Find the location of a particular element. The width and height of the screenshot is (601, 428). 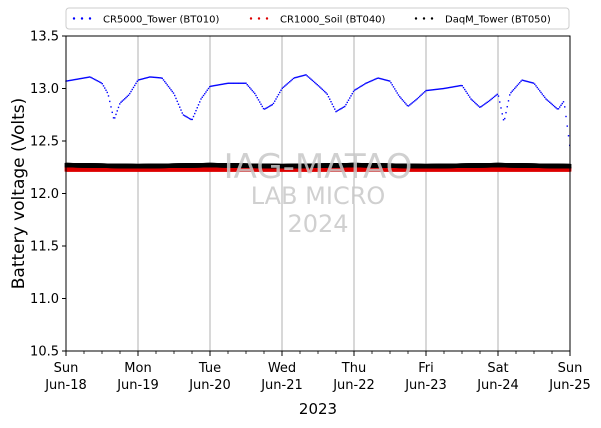

watermark-line-1: IAG-MATAO is located at coordinates (318, 167).